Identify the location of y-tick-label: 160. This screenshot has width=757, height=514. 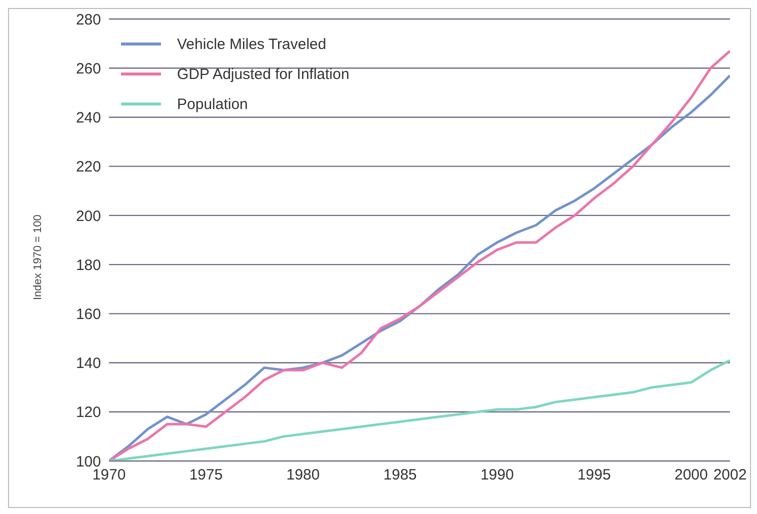
(88, 314).